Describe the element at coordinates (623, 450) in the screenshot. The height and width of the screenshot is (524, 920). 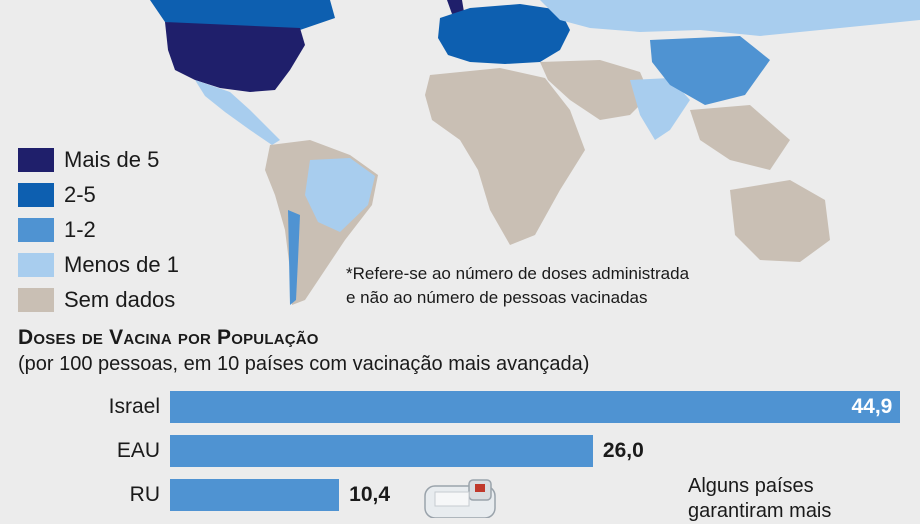
I see `bar-value-label: 26,0` at that location.